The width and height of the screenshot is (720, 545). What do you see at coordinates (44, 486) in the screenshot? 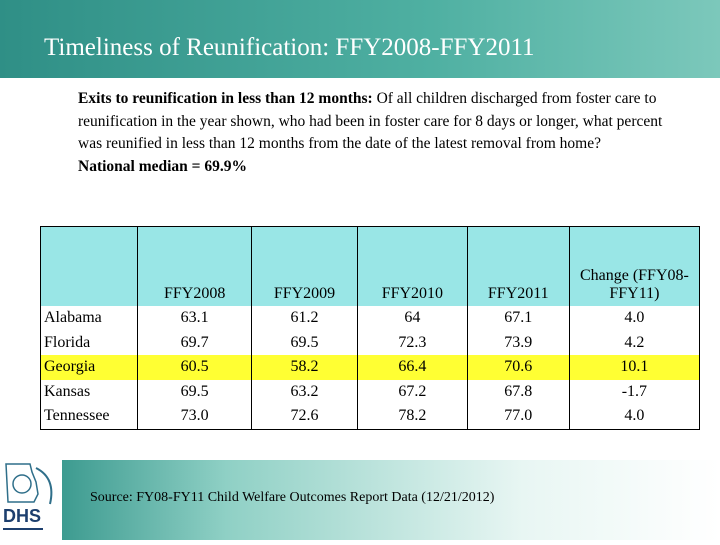
I see `logo-arc` at bounding box center [44, 486].